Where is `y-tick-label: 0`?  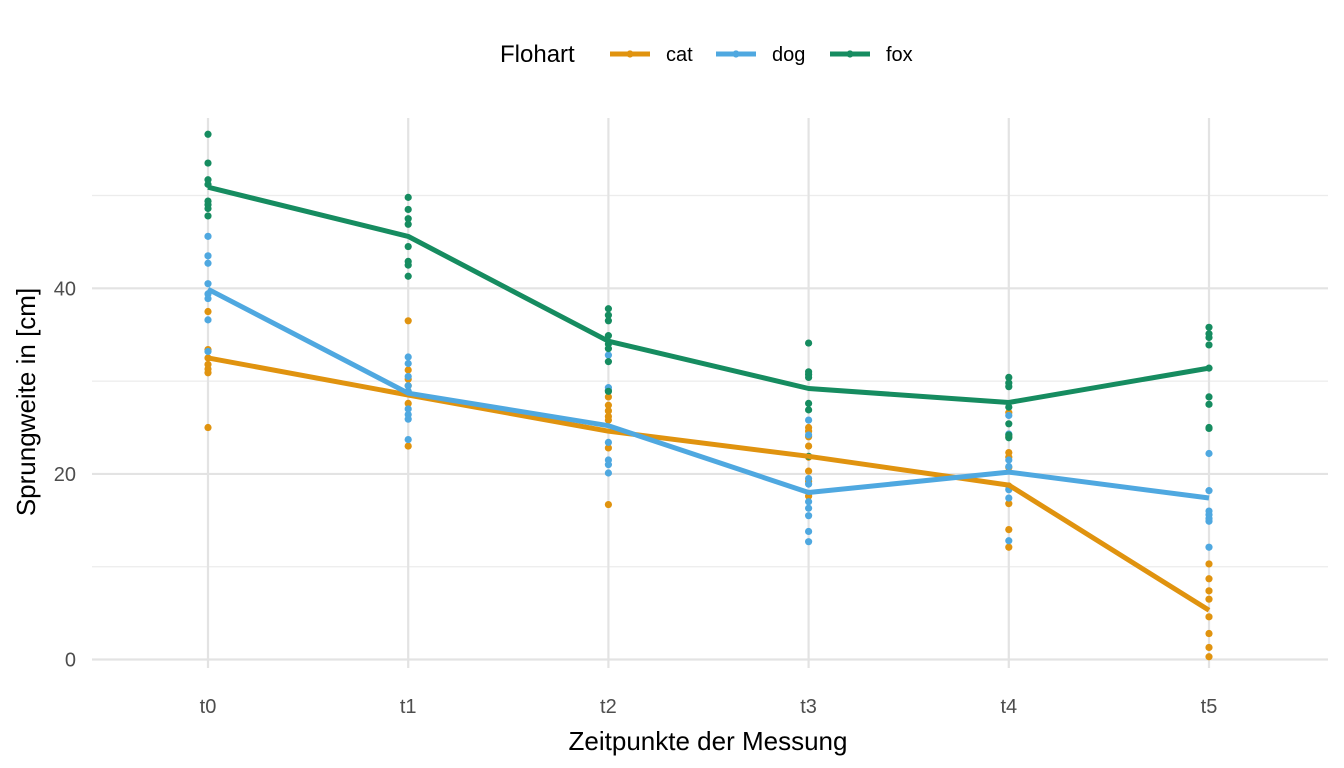 y-tick-label: 0 is located at coordinates (70, 661).